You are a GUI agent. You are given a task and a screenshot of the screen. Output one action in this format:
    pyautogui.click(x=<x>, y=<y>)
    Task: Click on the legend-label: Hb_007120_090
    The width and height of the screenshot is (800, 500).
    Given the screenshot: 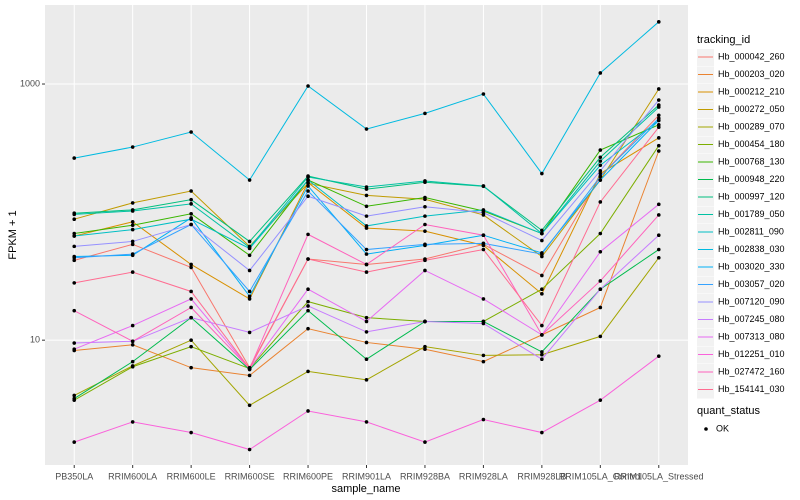 What is the action you would take?
    pyautogui.click(x=751, y=301)
    